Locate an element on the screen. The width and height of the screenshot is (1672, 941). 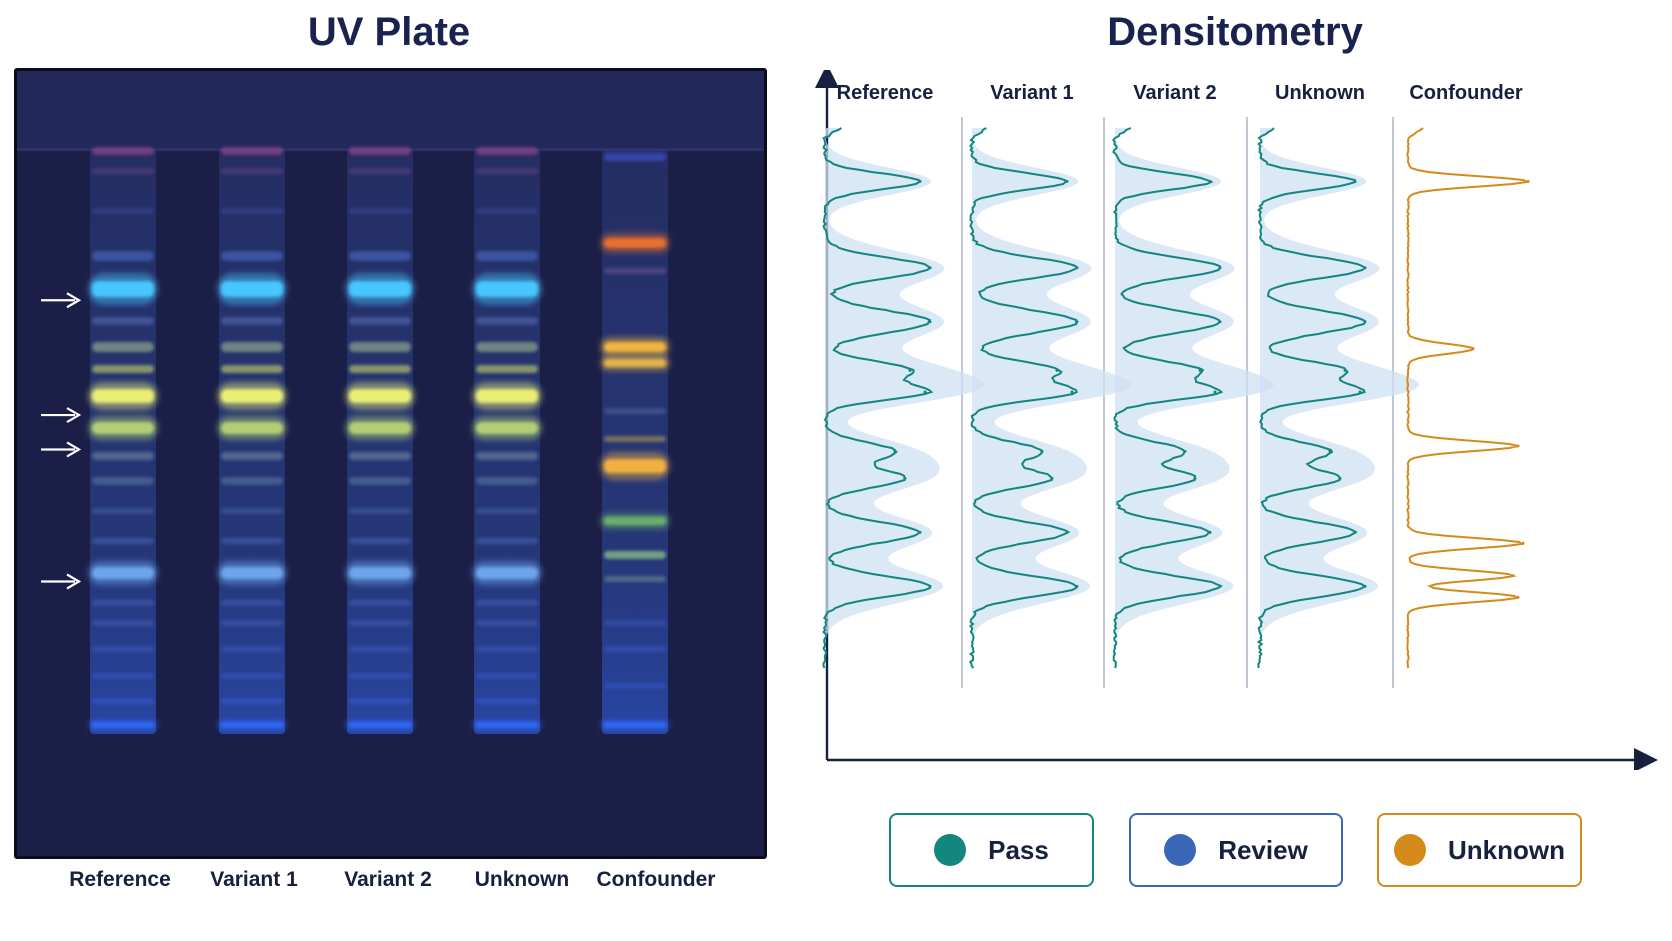
panel-title: Reference is located at coordinates (885, 93).